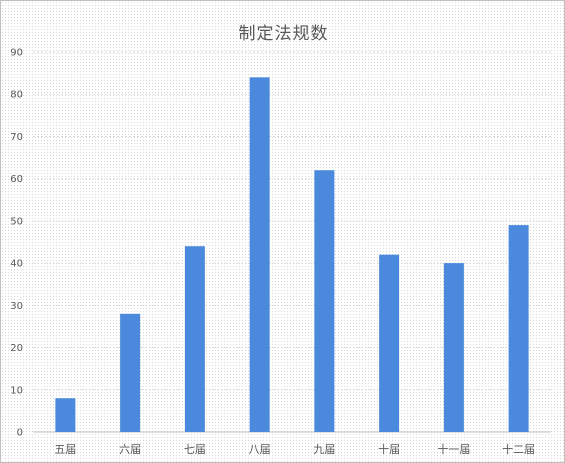  What do you see at coordinates (16, 95) in the screenshot?
I see `y-tick-label: 80` at bounding box center [16, 95].